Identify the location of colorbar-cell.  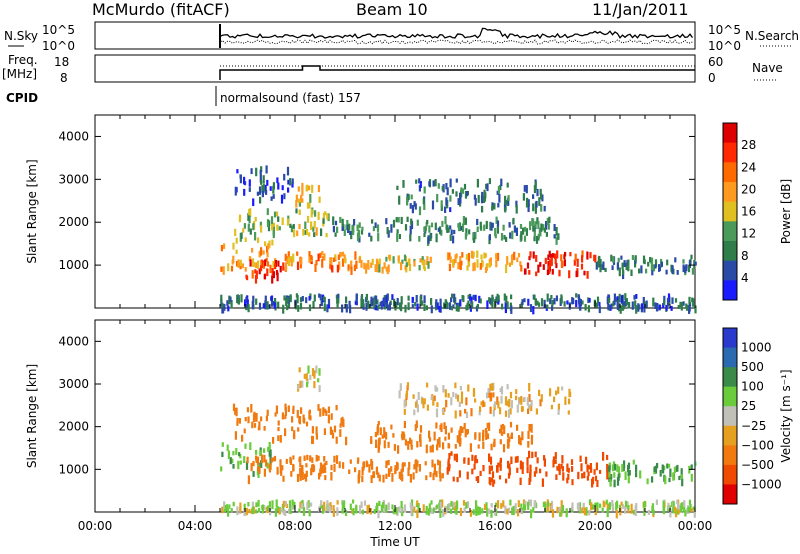
(730, 211).